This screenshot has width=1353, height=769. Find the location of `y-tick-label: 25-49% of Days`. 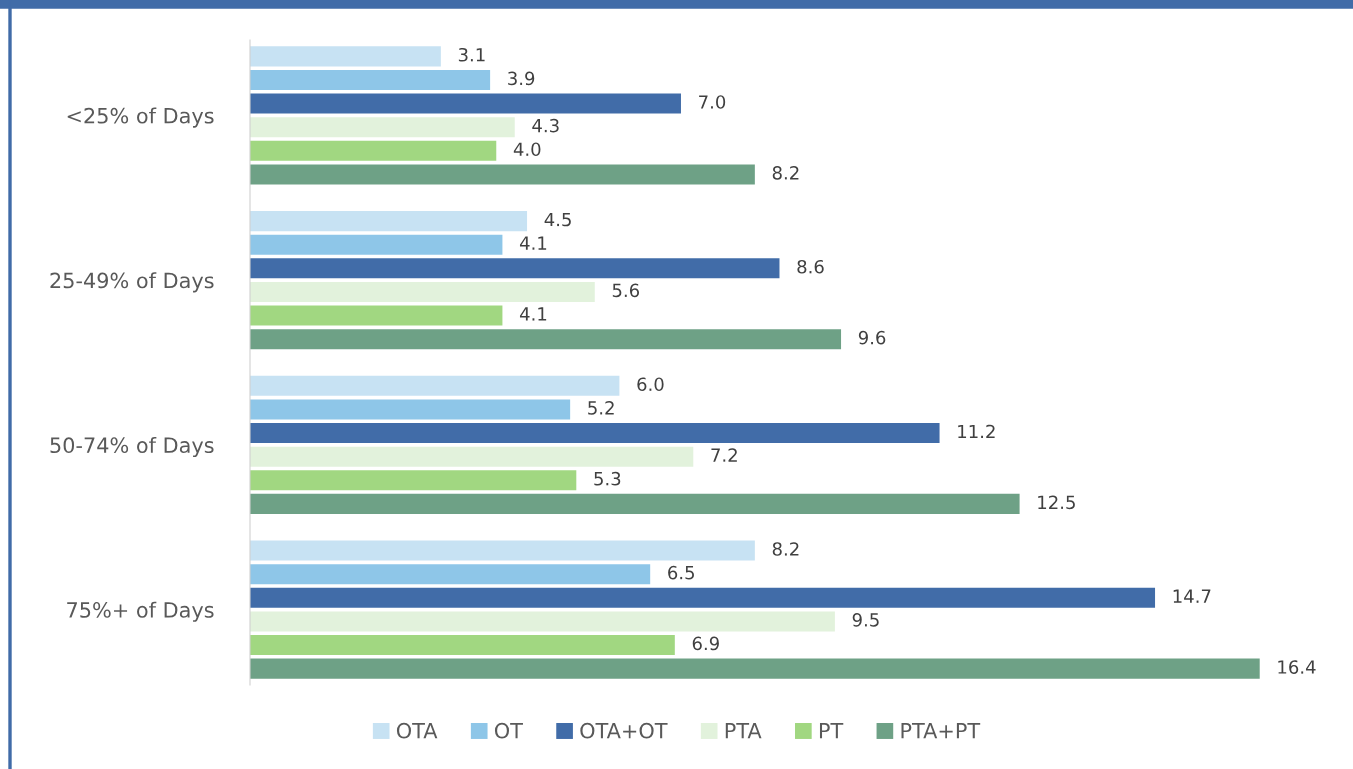

y-tick-label: 25-49% of Days is located at coordinates (132, 282).